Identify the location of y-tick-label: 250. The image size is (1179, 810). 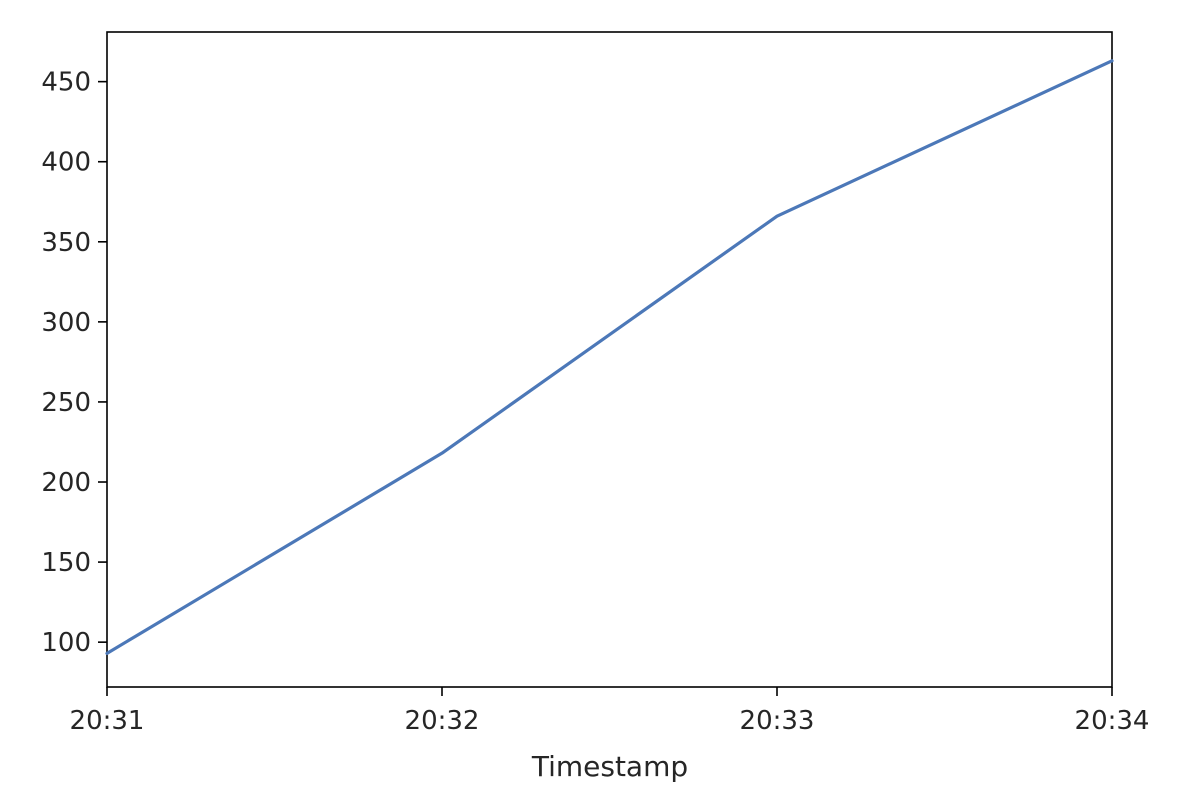
(66, 403).